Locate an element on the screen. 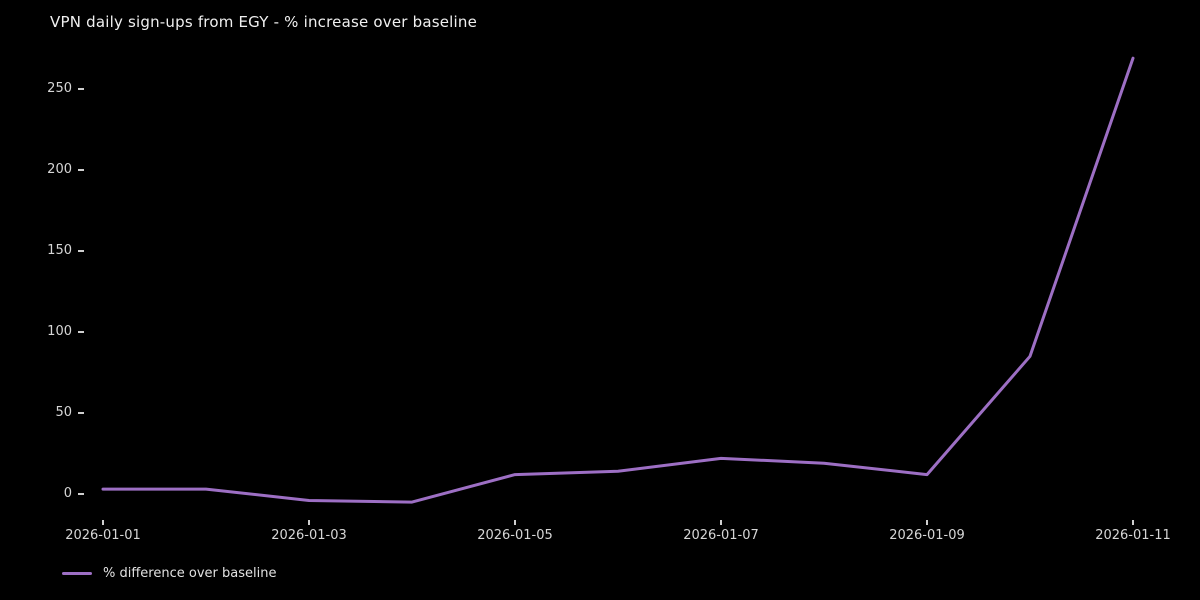 The width and height of the screenshot is (1200, 600). x-tick-label: 2026-01-05 is located at coordinates (515, 535).